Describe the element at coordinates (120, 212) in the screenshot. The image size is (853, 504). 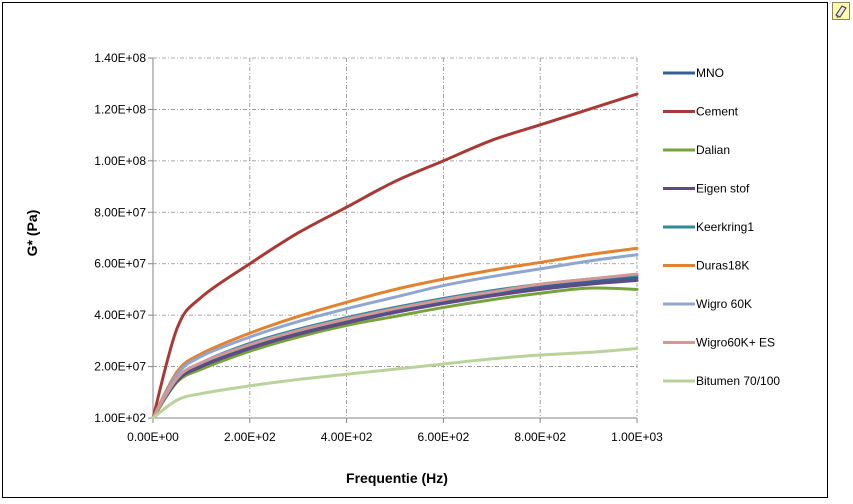
I see `y-tick-label: 8.00E+07` at that location.